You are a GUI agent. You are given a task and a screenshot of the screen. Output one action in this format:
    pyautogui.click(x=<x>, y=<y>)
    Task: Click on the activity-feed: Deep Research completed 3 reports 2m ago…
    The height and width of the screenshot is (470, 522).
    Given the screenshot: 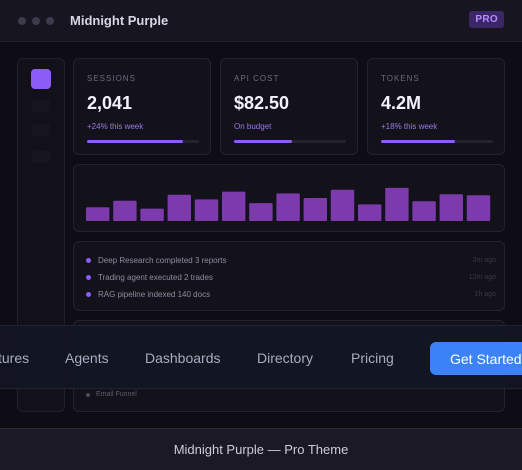 What is the action you would take?
    pyautogui.click(x=289, y=276)
    